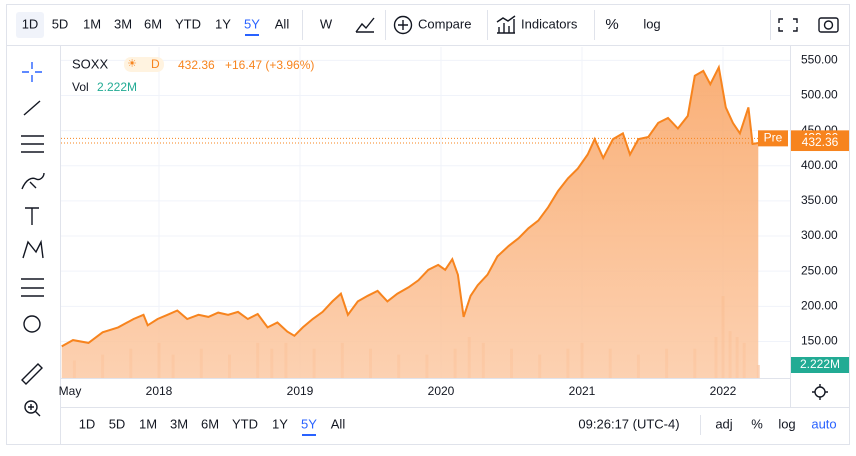 This screenshot has height=456, width=856. I want to click on auto-button: auto, so click(823, 423).